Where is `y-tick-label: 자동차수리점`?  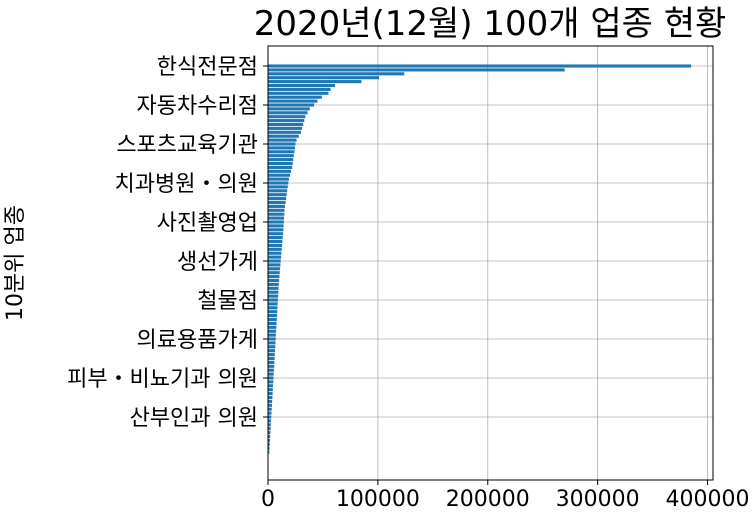 y-tick-label: 자동차수리점 is located at coordinates (197, 106).